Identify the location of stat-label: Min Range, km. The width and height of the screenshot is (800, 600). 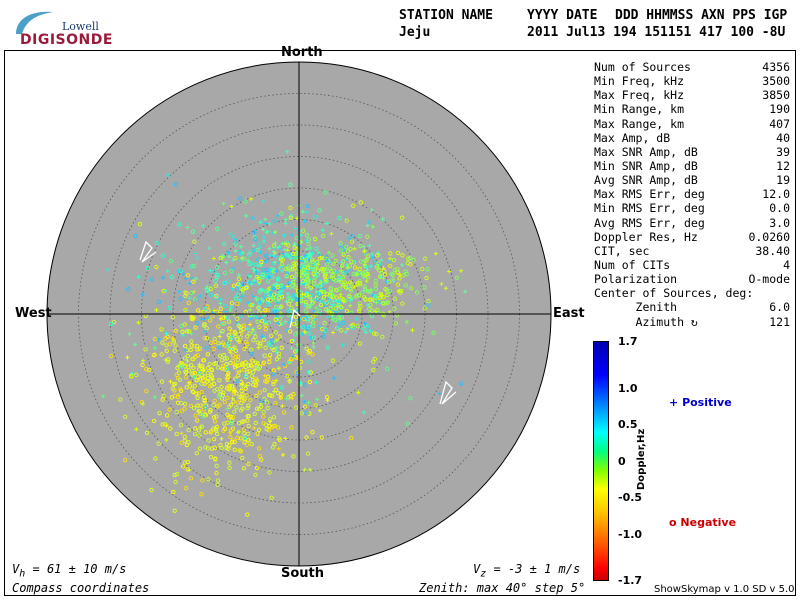
(639, 109).